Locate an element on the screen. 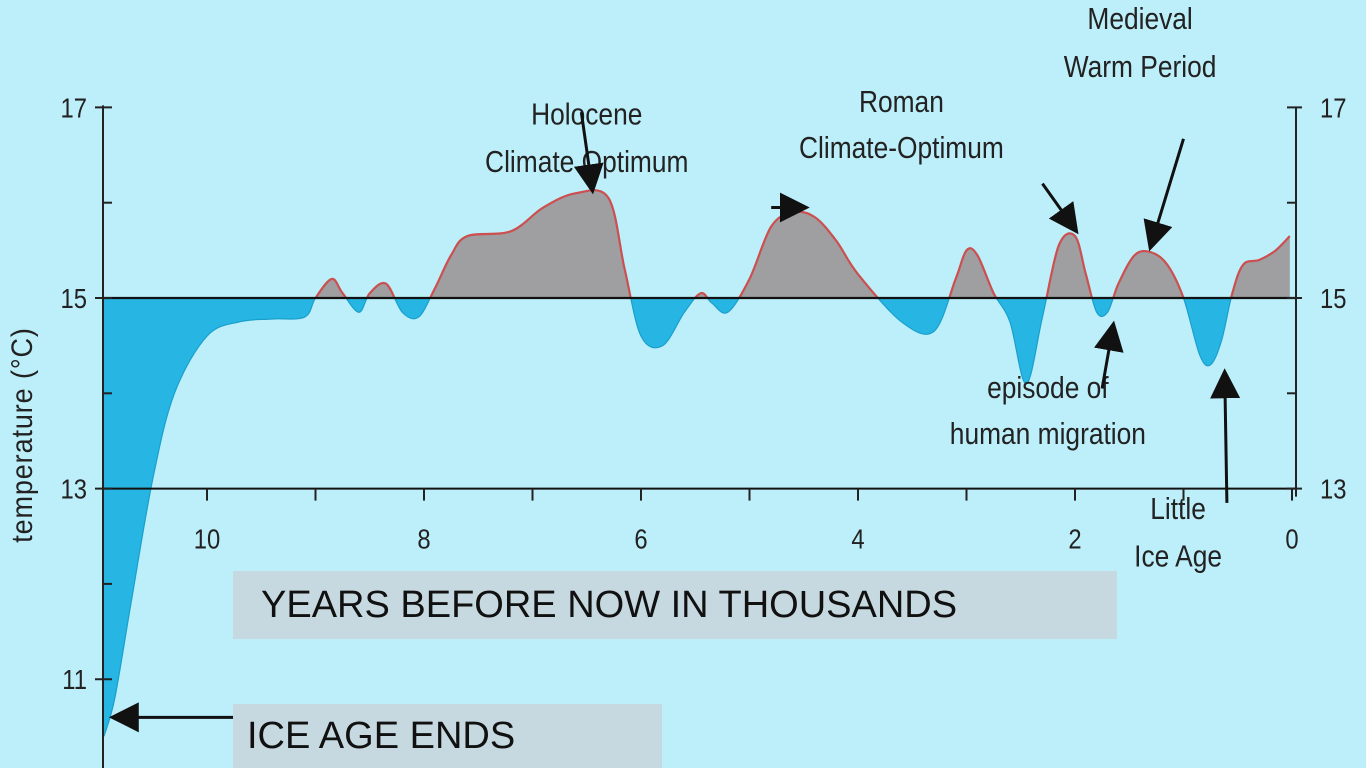 The height and width of the screenshot is (768, 1366). y-tick-label-right: 15 is located at coordinates (1333, 298).